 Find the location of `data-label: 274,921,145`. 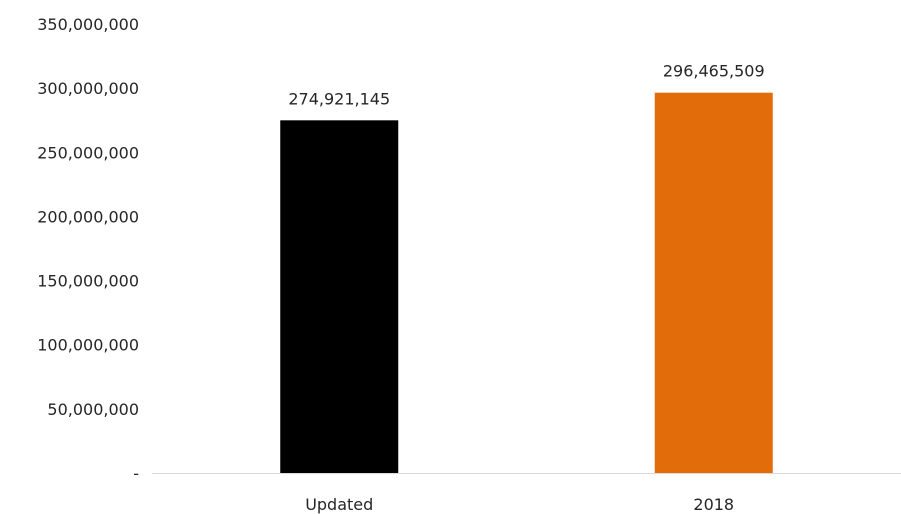

data-label: 274,921,145 is located at coordinates (339, 98).